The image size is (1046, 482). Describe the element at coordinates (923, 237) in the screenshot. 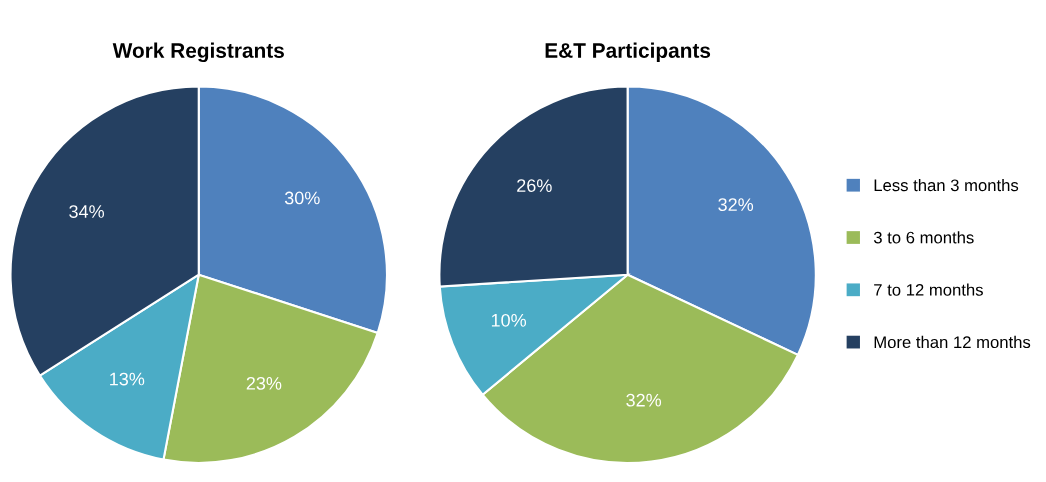

I see `legend-label: 3 to 6 months` at that location.